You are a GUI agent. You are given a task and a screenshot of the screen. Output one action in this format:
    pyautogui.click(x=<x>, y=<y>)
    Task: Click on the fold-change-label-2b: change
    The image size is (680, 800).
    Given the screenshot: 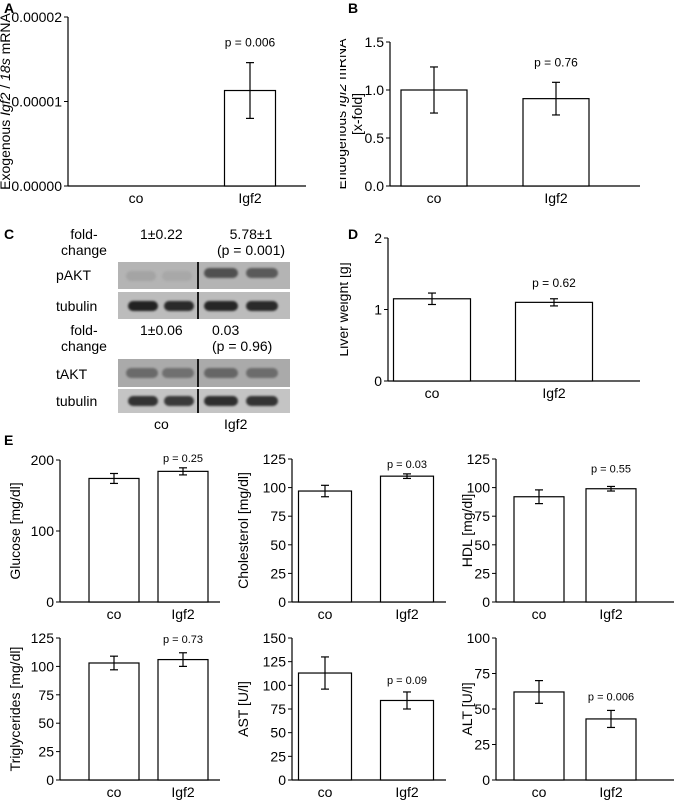 What is the action you would take?
    pyautogui.click(x=84, y=346)
    